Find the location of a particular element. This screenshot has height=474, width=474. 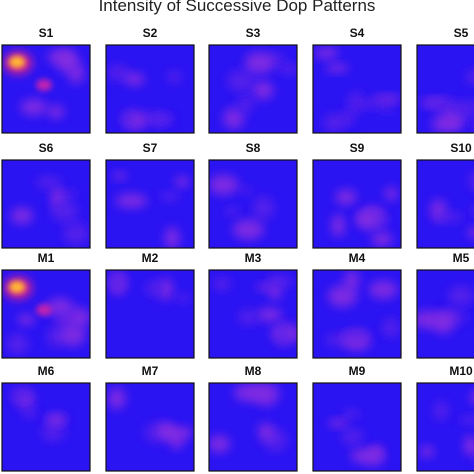

panel-label: S10 is located at coordinates (461, 148).